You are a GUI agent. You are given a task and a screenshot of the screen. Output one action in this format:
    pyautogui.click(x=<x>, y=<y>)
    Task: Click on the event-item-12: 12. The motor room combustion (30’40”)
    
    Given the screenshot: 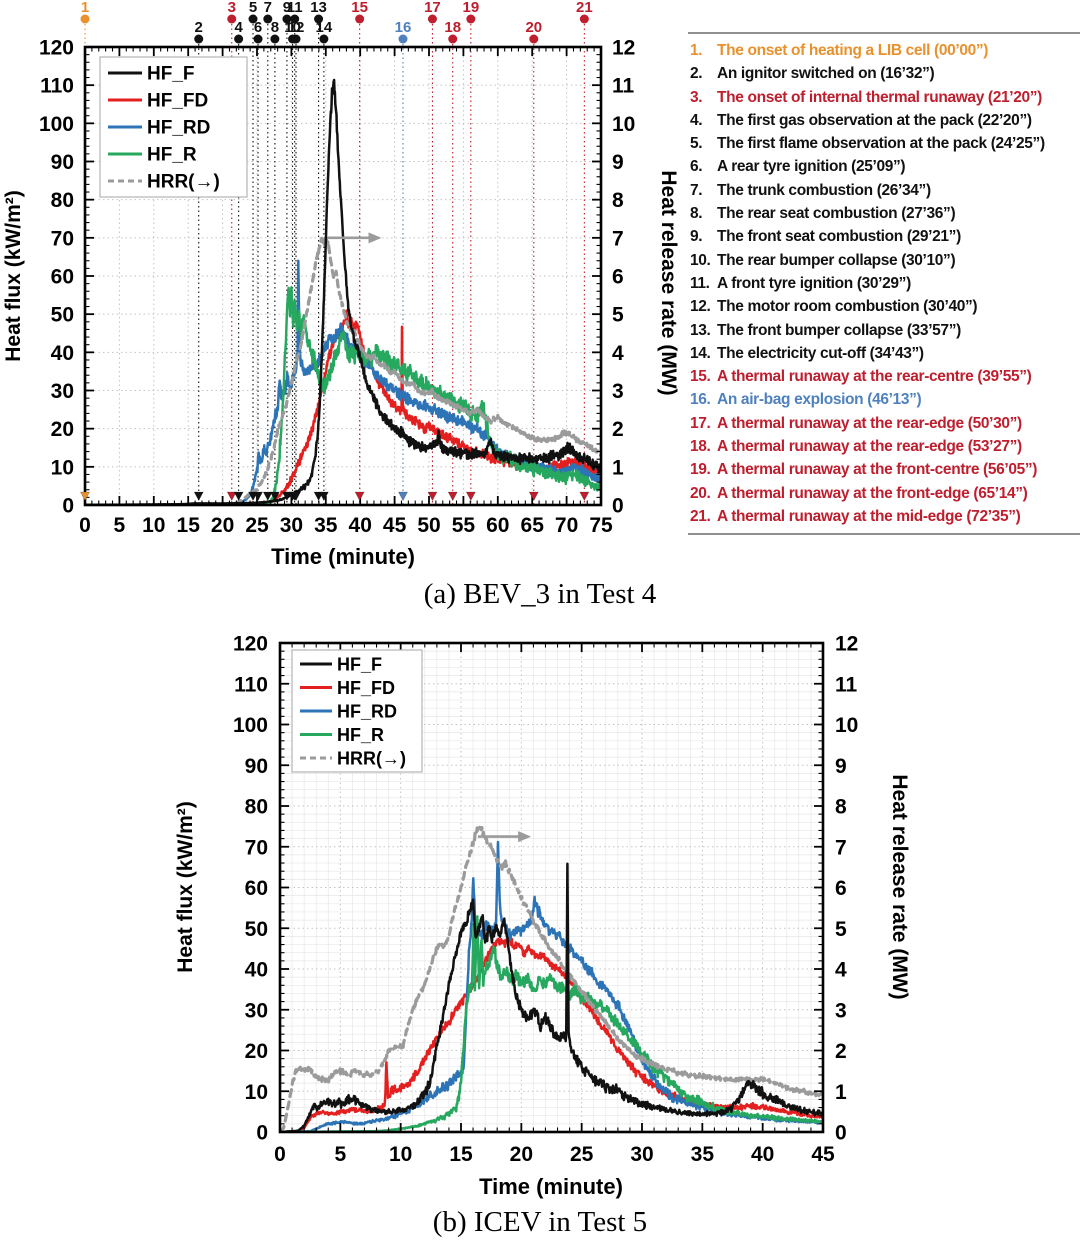 What is the action you would take?
    pyautogui.click(x=885, y=306)
    